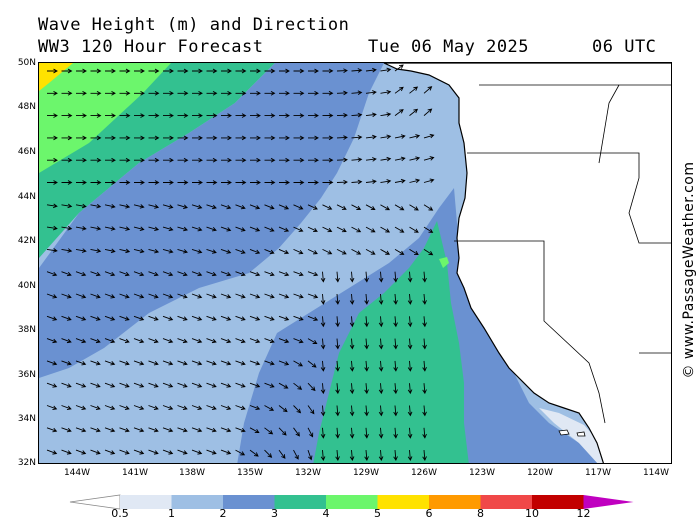 The height and width of the screenshot is (525, 700). Describe the element at coordinates (146, 502) in the screenshot. I see `scale-swatch` at that location.